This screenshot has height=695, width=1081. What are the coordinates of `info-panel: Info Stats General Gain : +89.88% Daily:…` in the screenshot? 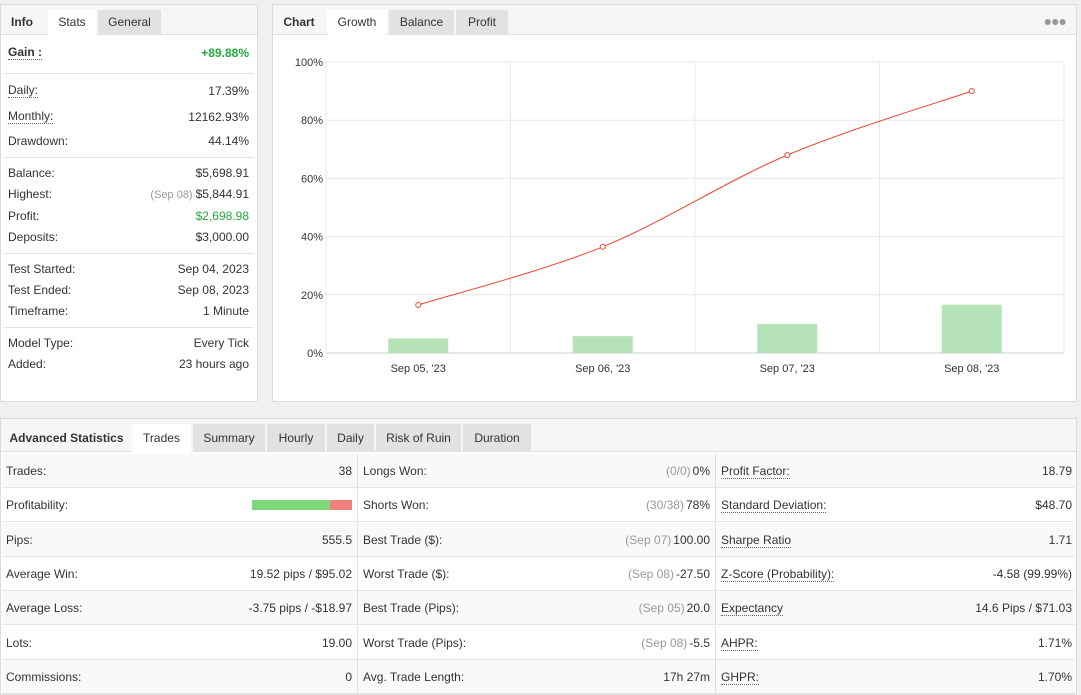 It's located at (129, 203).